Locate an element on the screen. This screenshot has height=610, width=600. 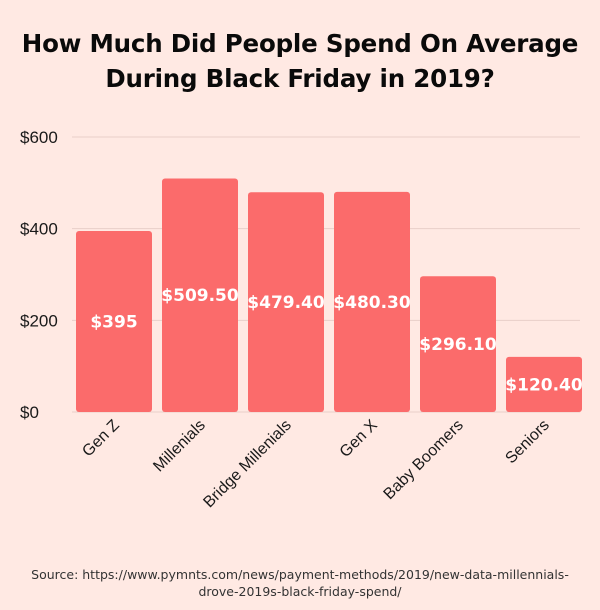
source-line-2: drove-2019s-black-friday-spend/ is located at coordinates (300, 591).